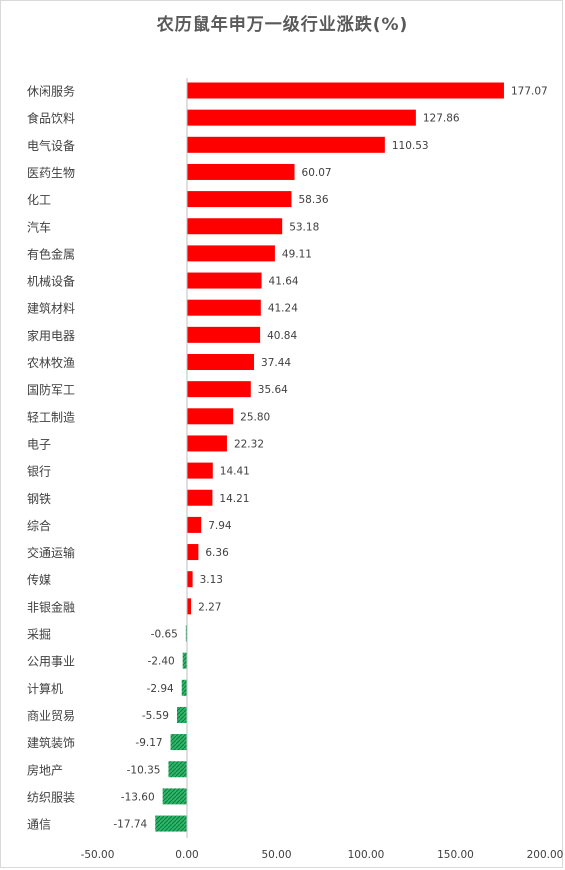 The image size is (565, 870). Describe the element at coordinates (98, 855) in the screenshot. I see `x-tick-label: -50.00` at that location.